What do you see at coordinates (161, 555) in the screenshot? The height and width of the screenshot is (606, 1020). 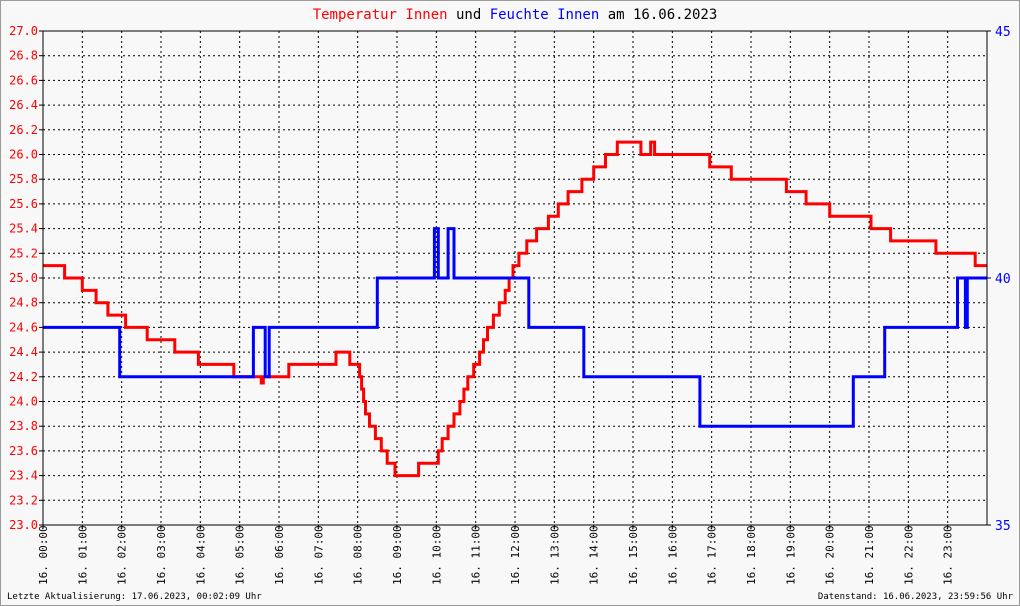 I see `x-tick-label: 16. 03:00` at bounding box center [161, 555].